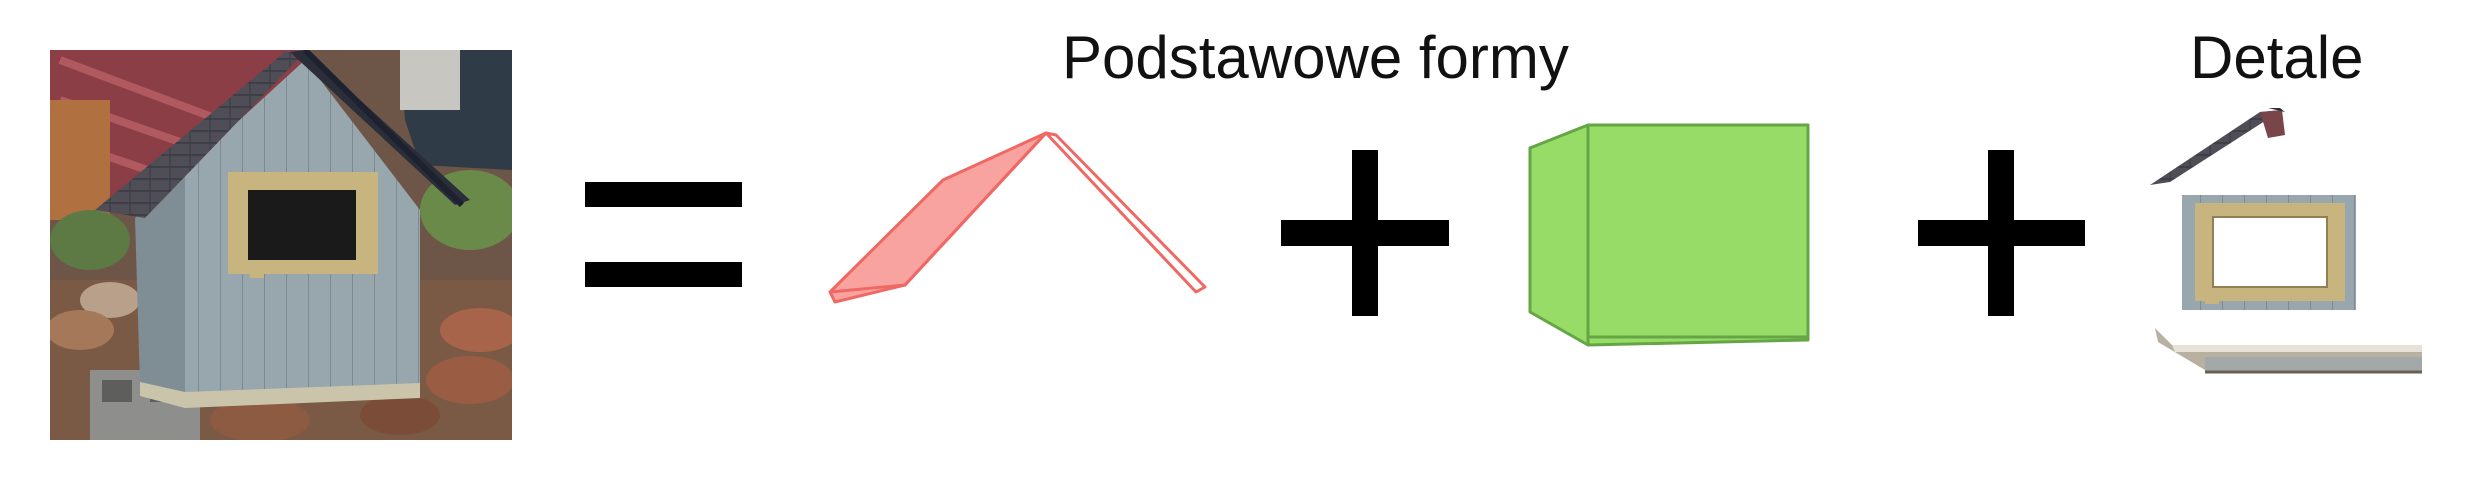 This screenshot has width=2472, height=491. Describe the element at coordinates (1315, 57) in the screenshot. I see `basic-forms-label: Podstawowe formy` at that location.